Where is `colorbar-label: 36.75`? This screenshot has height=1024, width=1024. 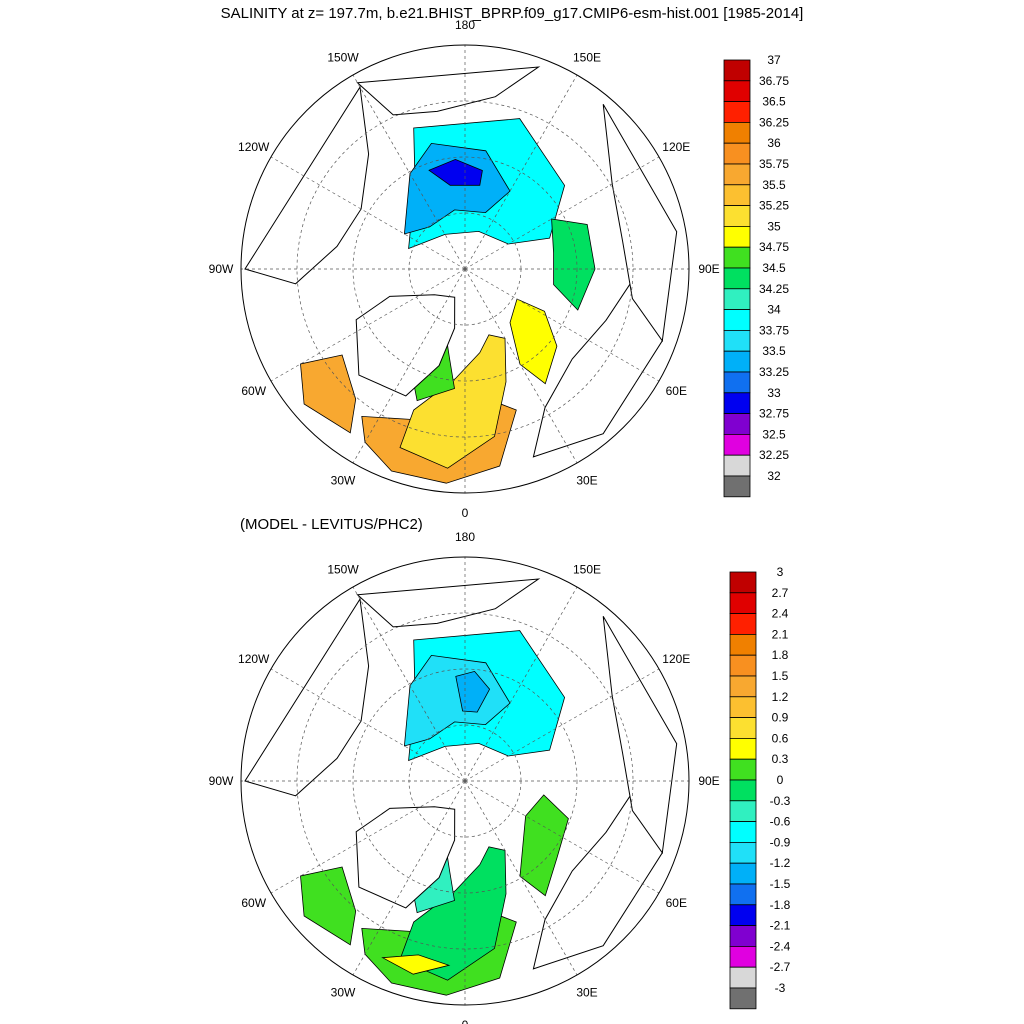 colorbar-label: 36.75 is located at coordinates (774, 81).